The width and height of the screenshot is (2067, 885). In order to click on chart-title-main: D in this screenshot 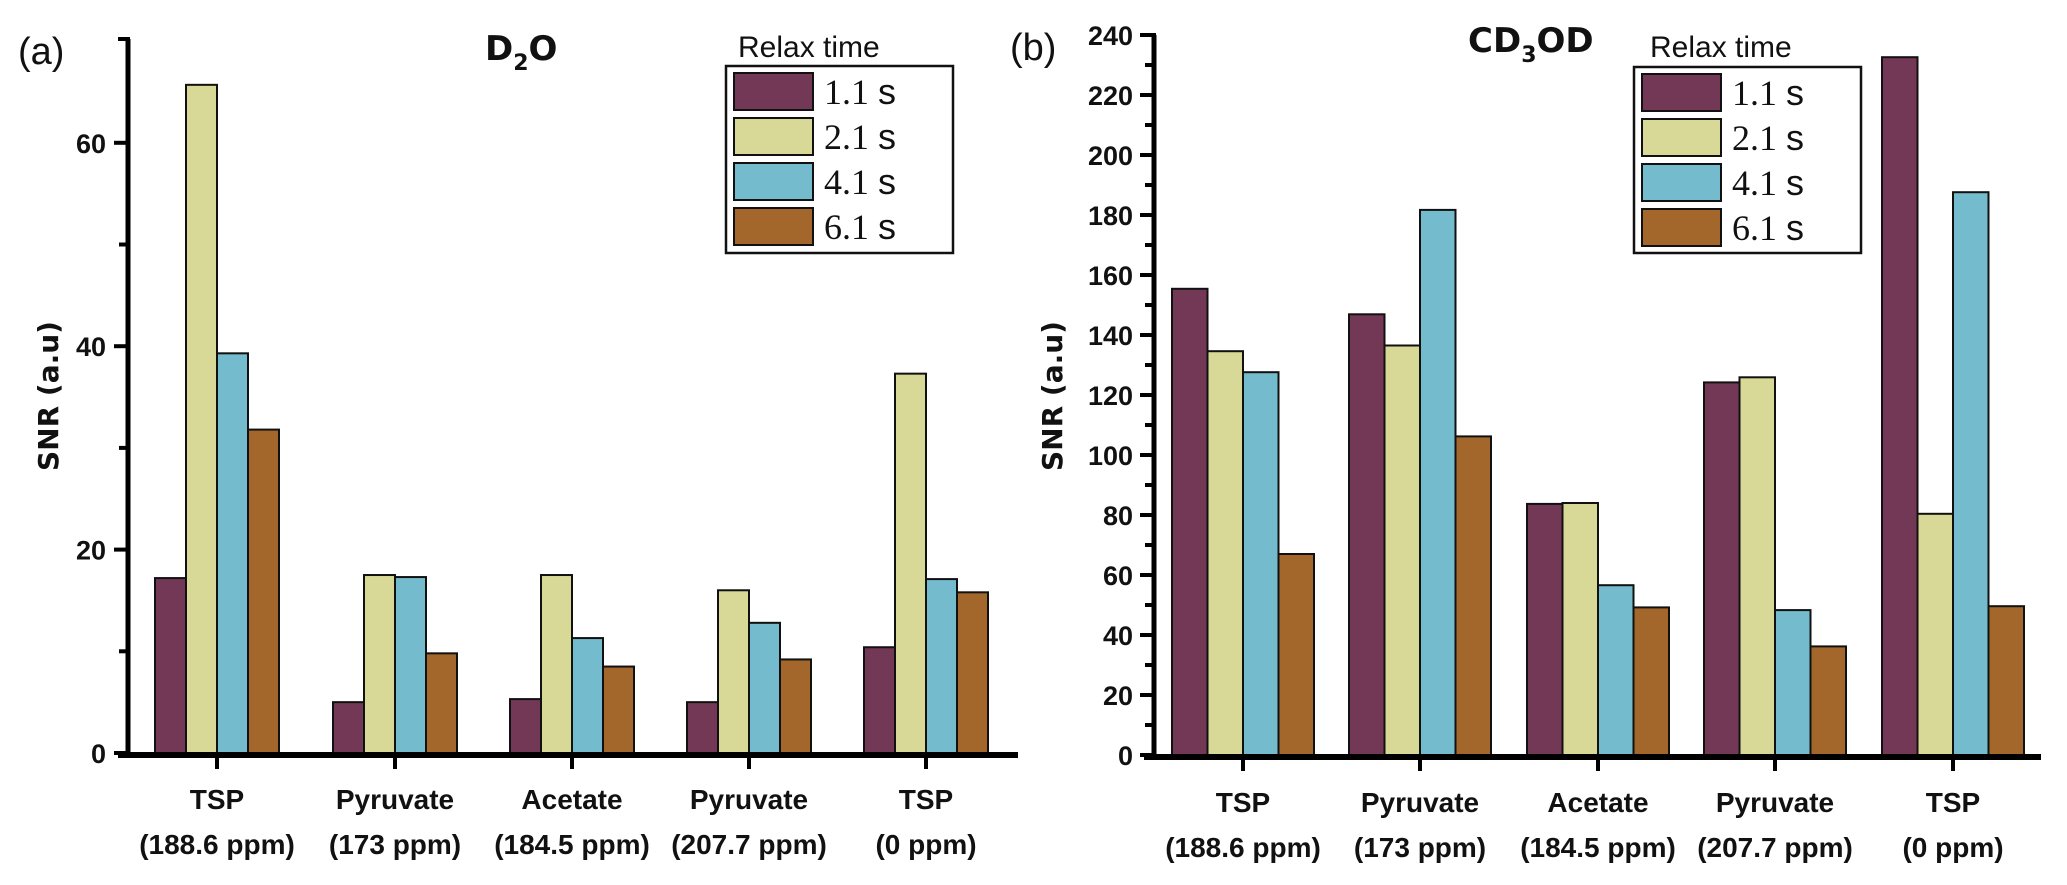, I will do `click(499, 49)`.